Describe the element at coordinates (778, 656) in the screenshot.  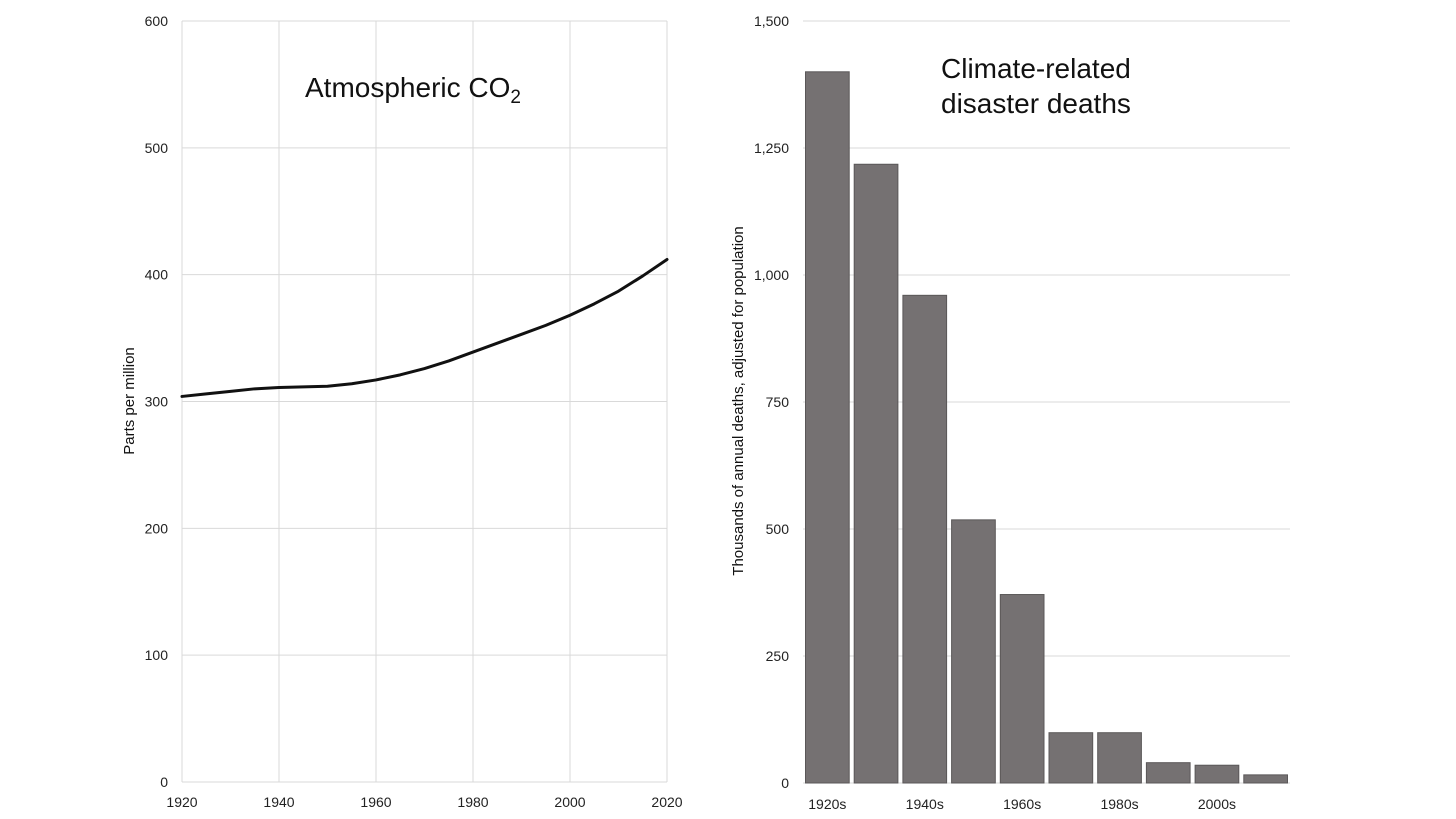
I see `deaths-y-tick-label: 250` at that location.